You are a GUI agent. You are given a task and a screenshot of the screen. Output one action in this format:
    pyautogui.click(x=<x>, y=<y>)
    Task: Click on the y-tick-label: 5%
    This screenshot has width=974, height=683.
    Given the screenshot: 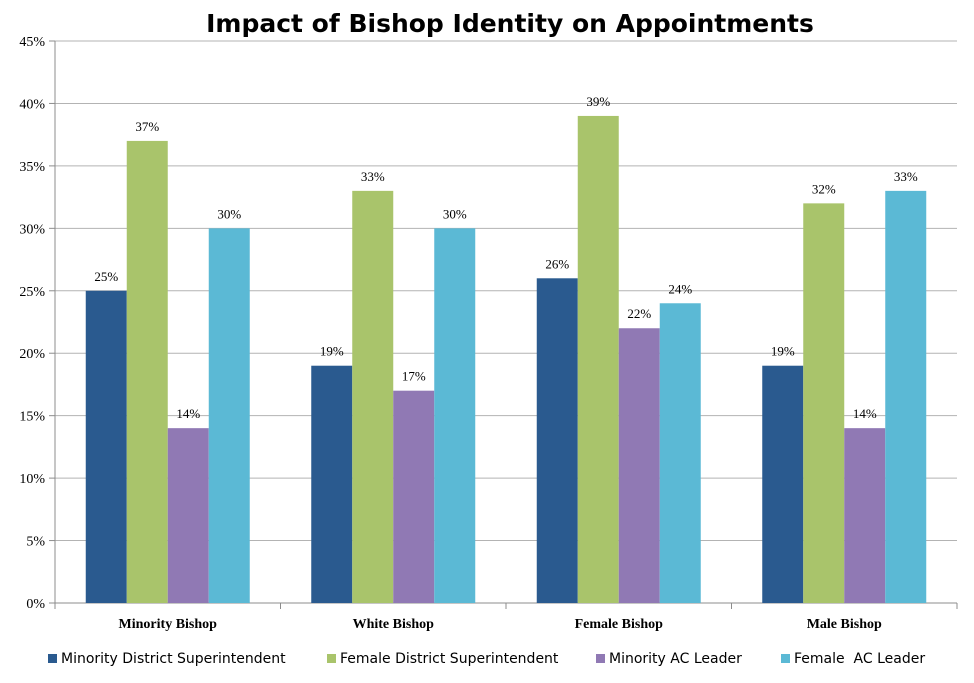 What is the action you would take?
    pyautogui.click(x=35, y=542)
    